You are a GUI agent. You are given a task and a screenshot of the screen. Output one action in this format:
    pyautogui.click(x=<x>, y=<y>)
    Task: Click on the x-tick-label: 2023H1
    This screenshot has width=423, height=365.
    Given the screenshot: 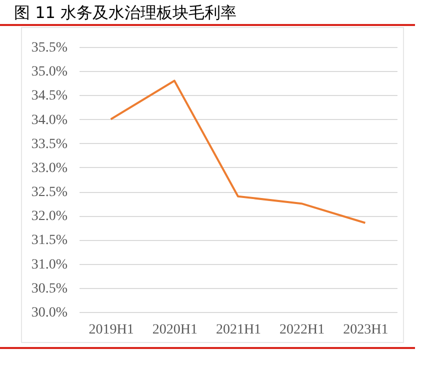 What is the action you would take?
    pyautogui.click(x=365, y=330)
    